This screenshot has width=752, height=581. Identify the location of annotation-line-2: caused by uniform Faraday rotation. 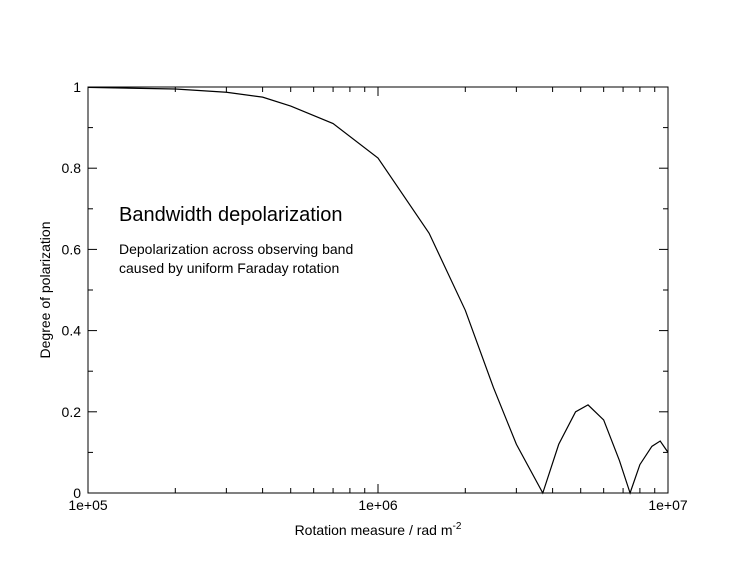
(229, 268).